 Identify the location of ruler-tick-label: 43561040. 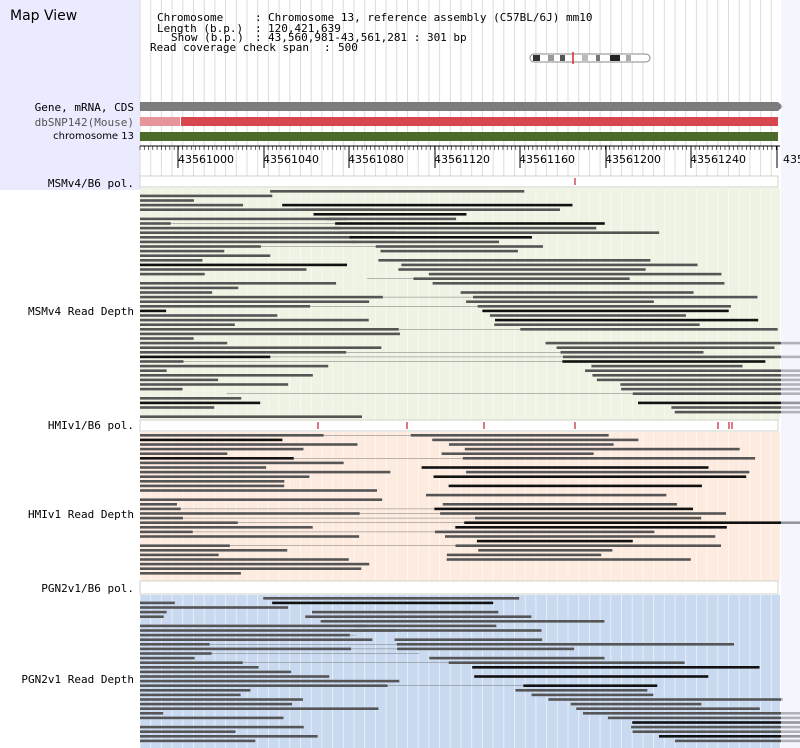
(291, 159).